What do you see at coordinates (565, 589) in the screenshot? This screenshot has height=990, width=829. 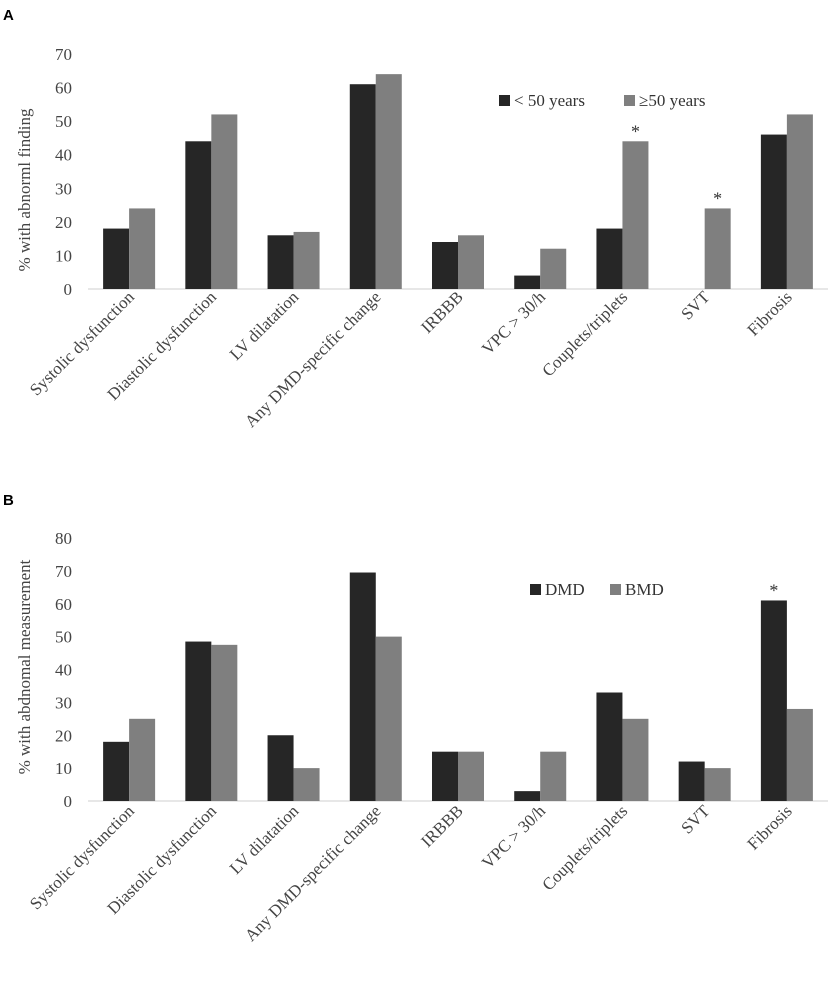 I see `legend-label: DMD` at bounding box center [565, 589].